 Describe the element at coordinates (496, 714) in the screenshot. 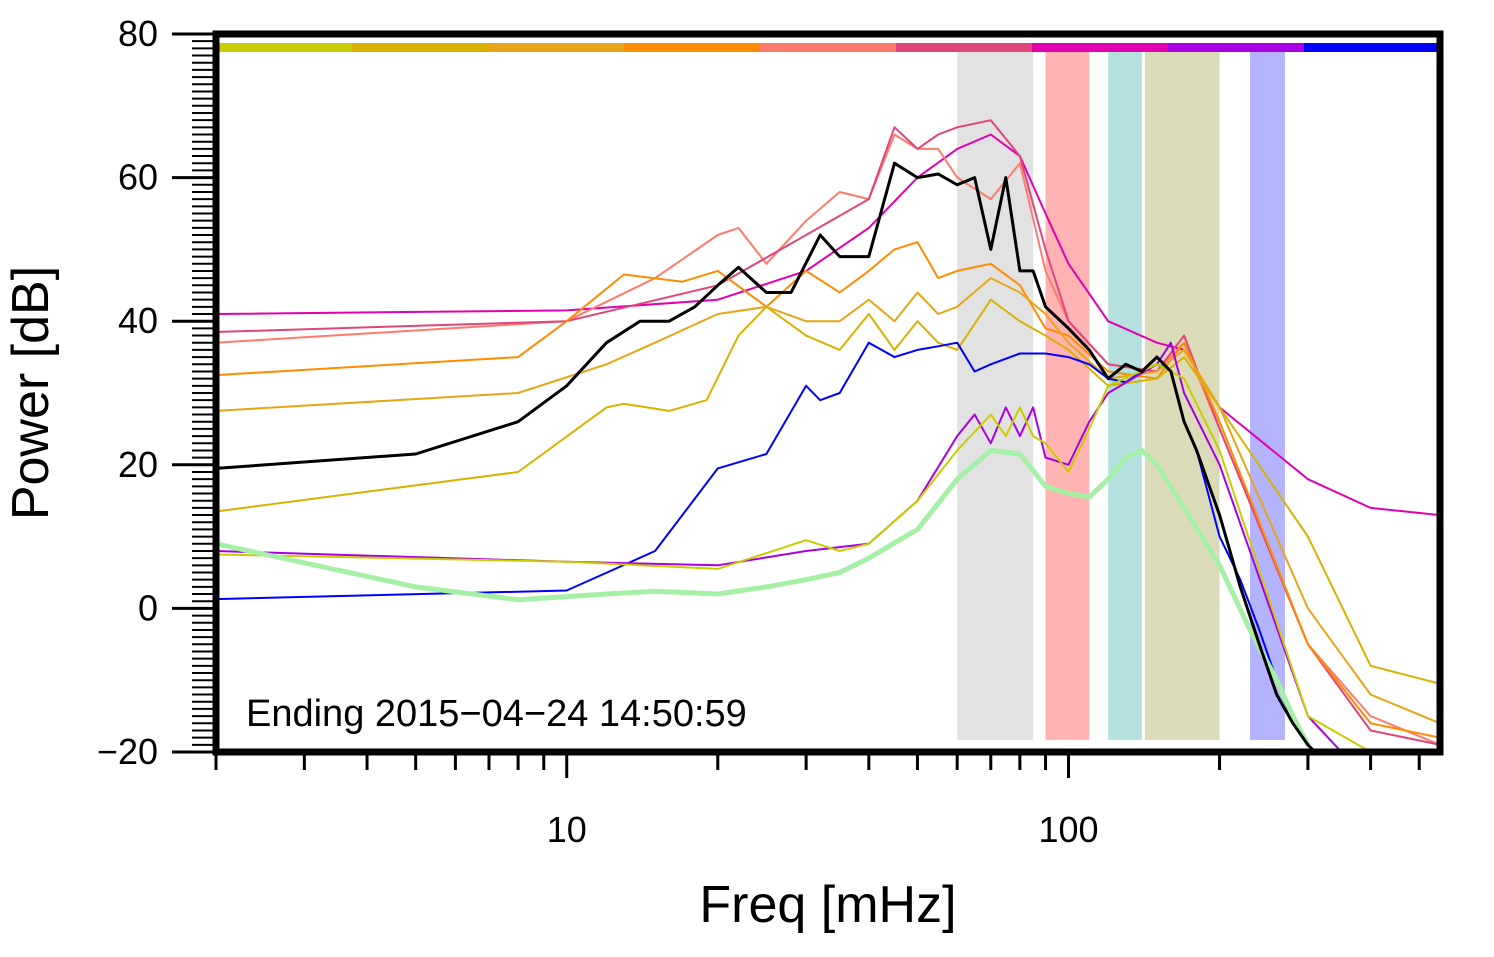

I see `annotation-label: Ending 2015−04−24 14:50:59` at that location.